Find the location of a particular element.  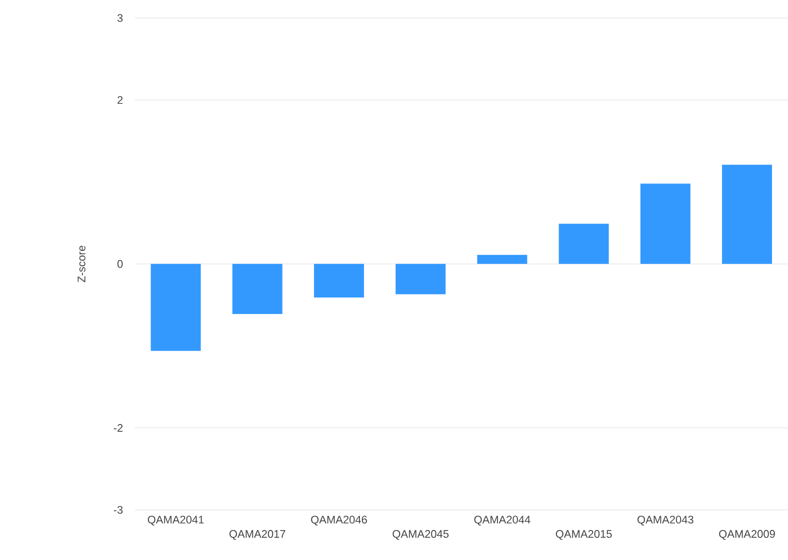

y-axis-title: Z-score is located at coordinates (82, 264).